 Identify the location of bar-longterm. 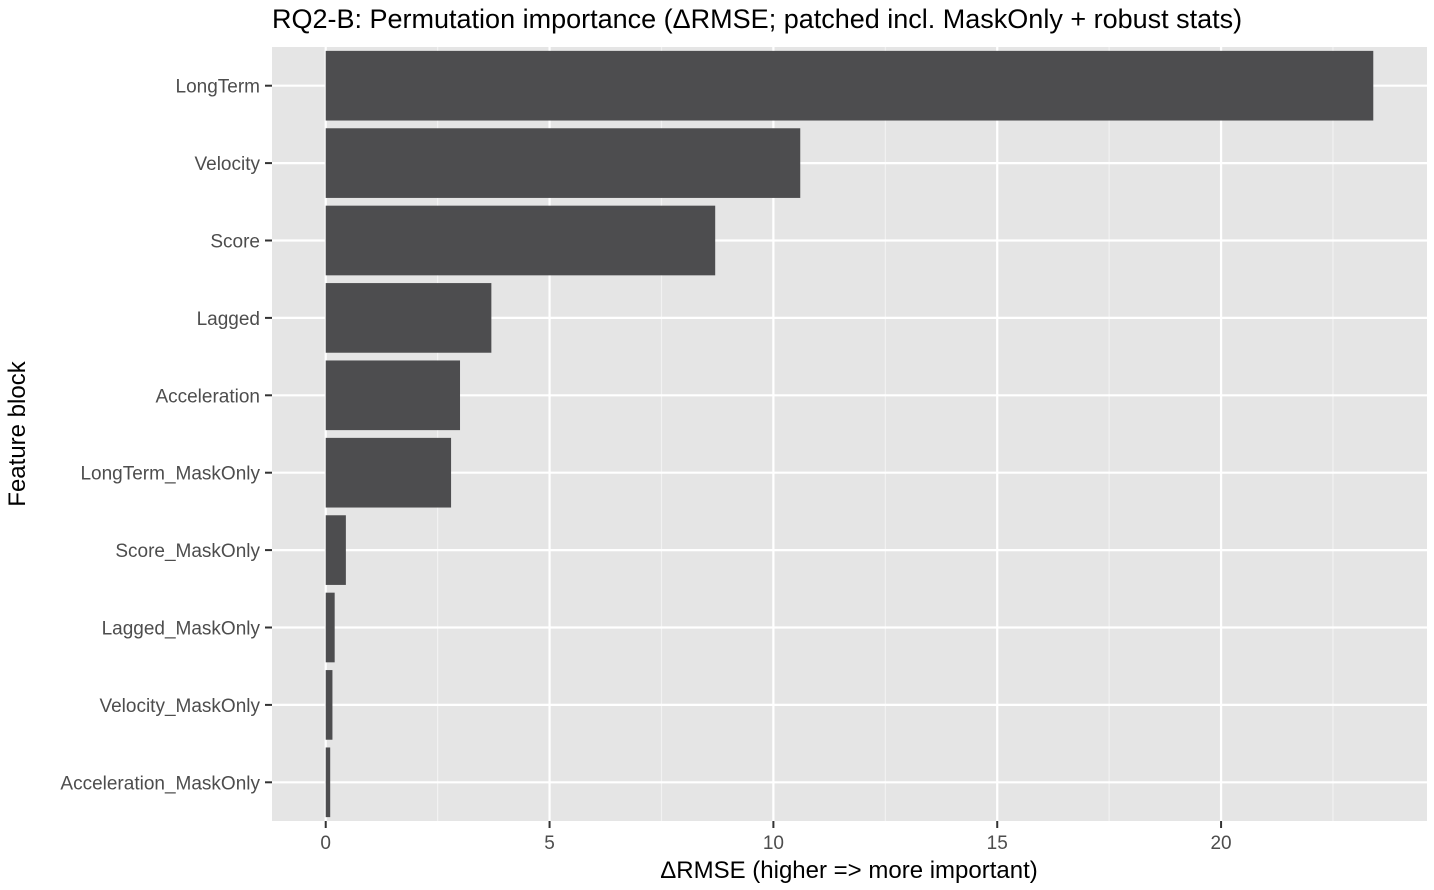
(849, 85).